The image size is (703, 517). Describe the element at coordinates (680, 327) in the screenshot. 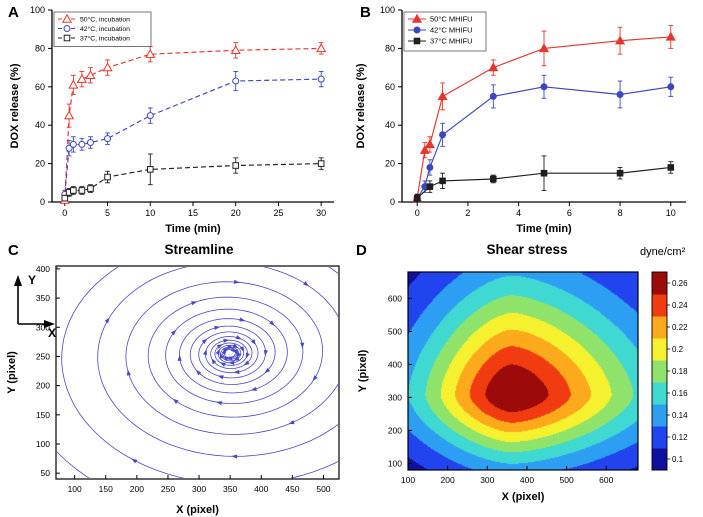

I see `colorbar-tick-label: 0.22` at that location.